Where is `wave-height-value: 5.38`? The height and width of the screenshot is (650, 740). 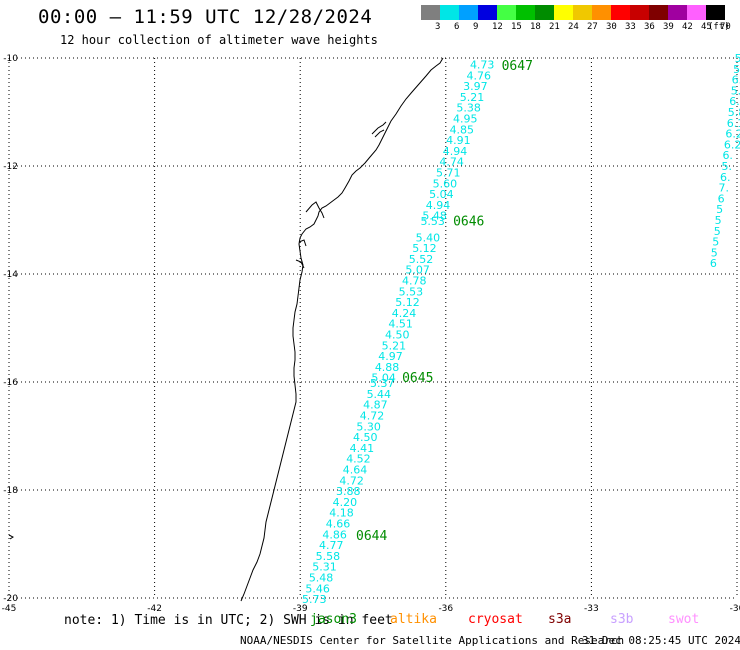
wave-height-value: 5.38 is located at coordinates (468, 108).